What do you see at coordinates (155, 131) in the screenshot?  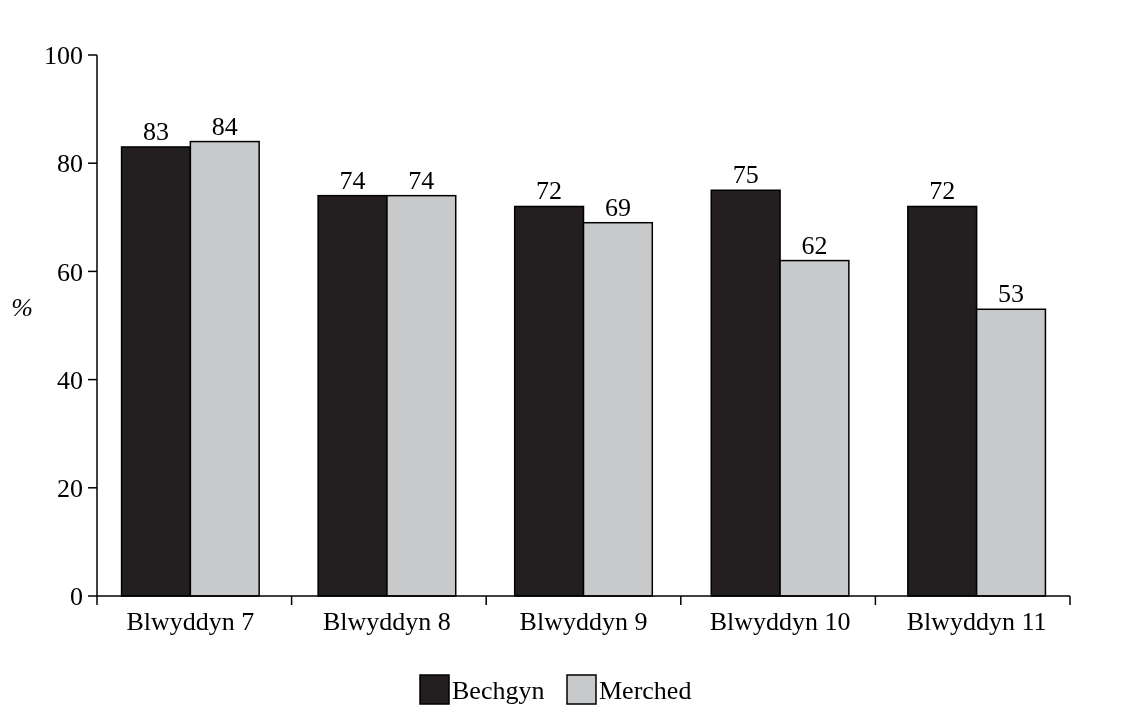 I see `data-label: 83` at bounding box center [155, 131].